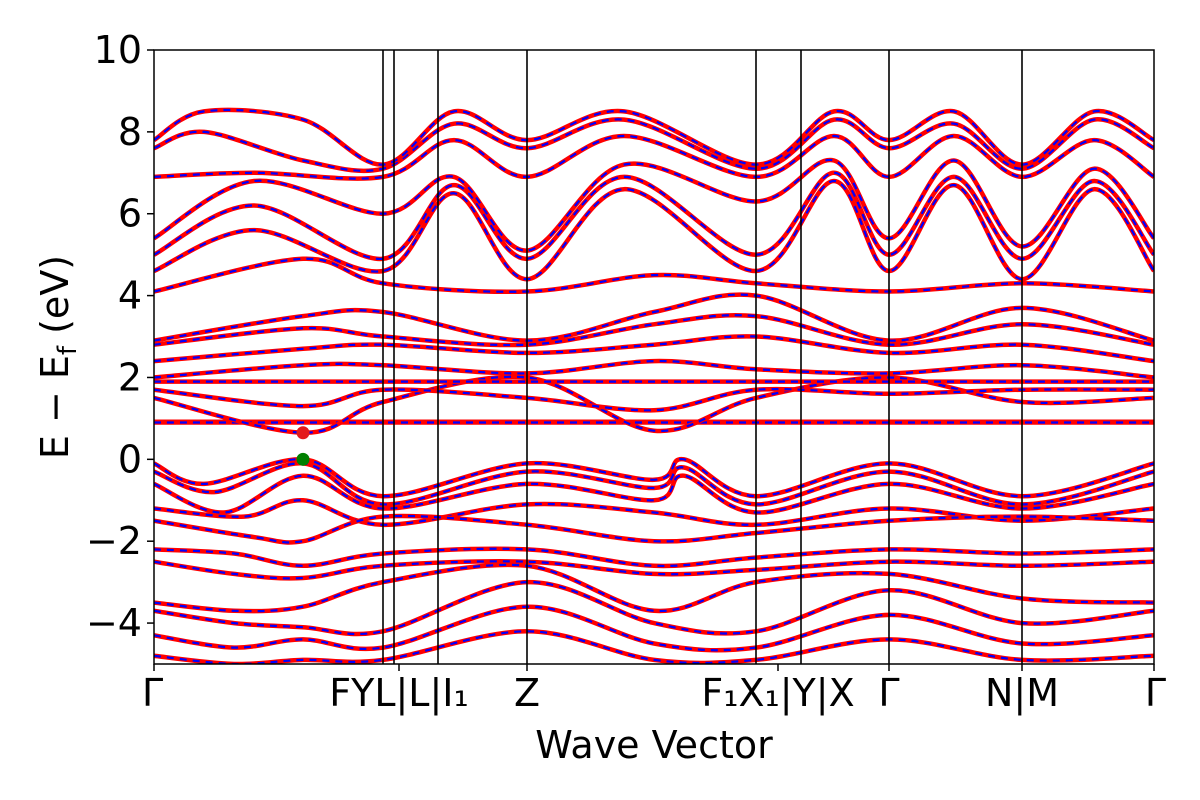  What do you see at coordinates (1022, 693) in the screenshot?
I see `x-tick-label: N|M` at bounding box center [1022, 693].